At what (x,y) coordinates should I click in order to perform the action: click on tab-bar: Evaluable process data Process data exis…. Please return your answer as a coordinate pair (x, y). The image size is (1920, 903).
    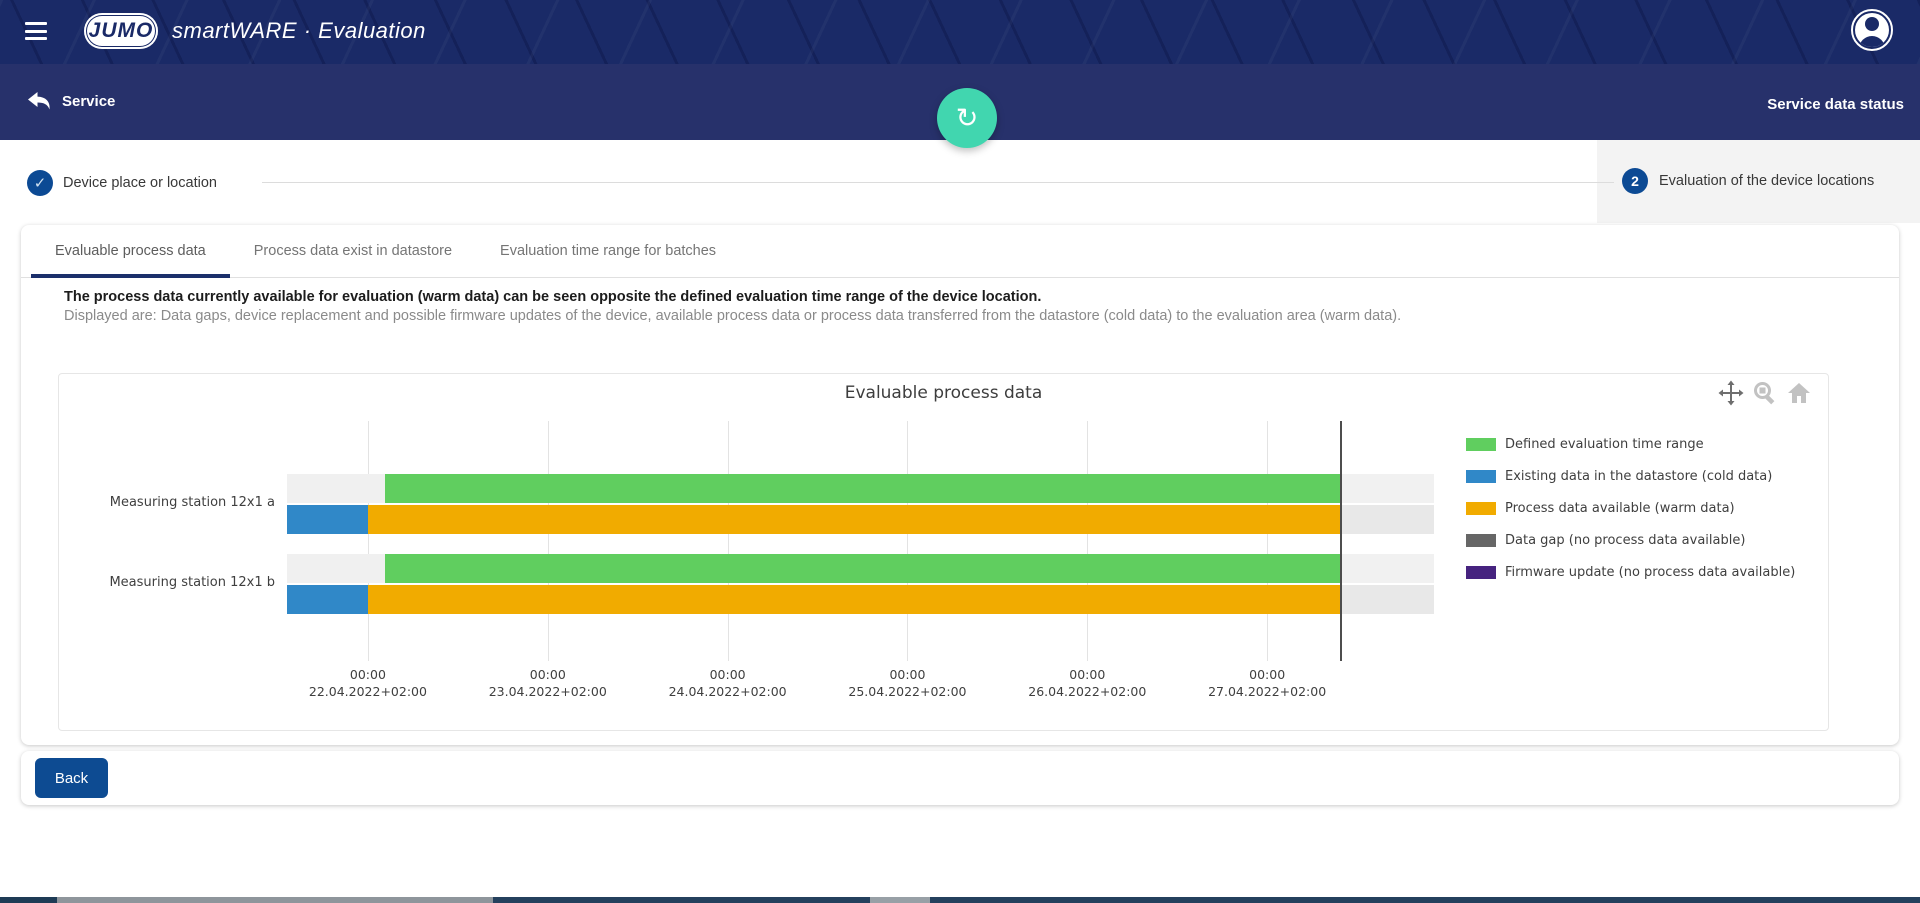
    Looking at the image, I should click on (960, 251).